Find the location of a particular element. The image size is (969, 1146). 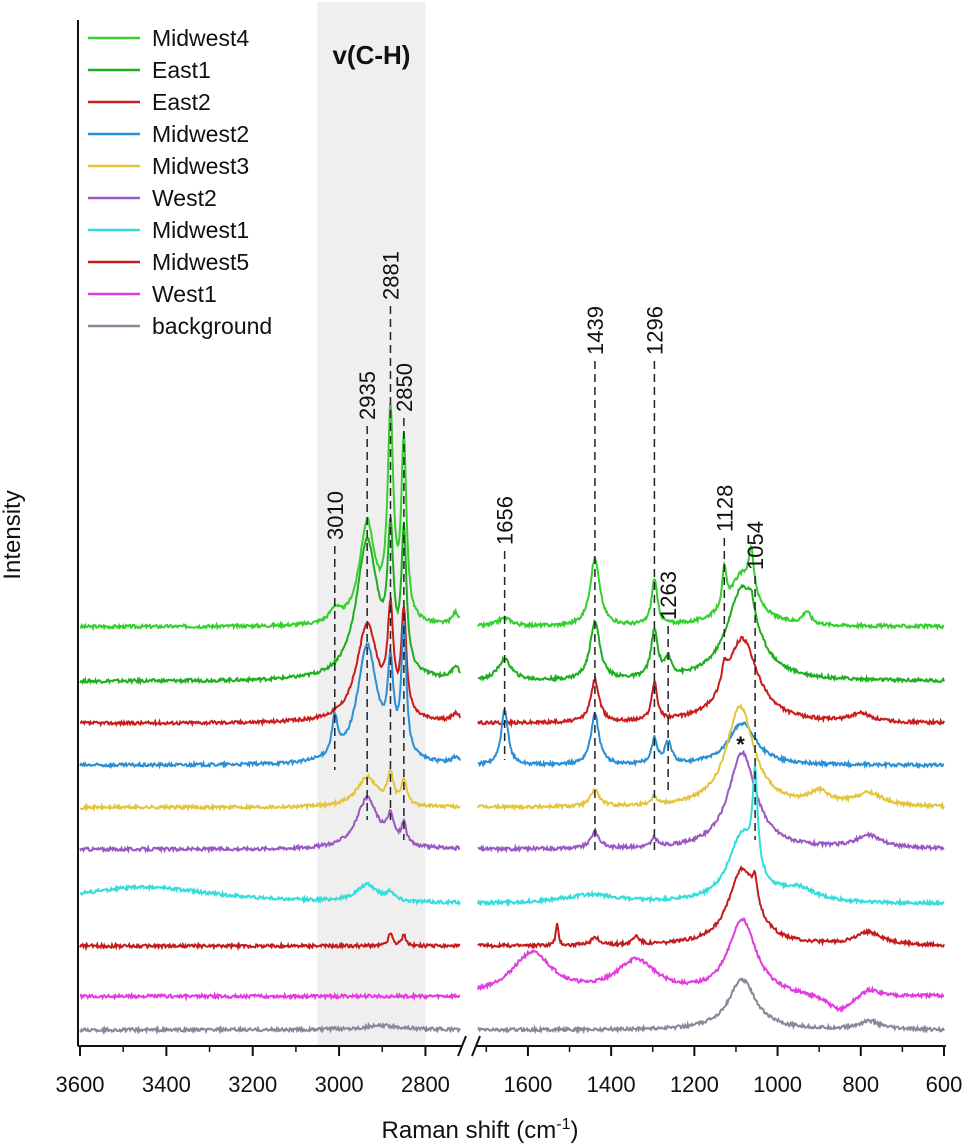

x-tick-label: 1000 is located at coordinates (777, 1084).